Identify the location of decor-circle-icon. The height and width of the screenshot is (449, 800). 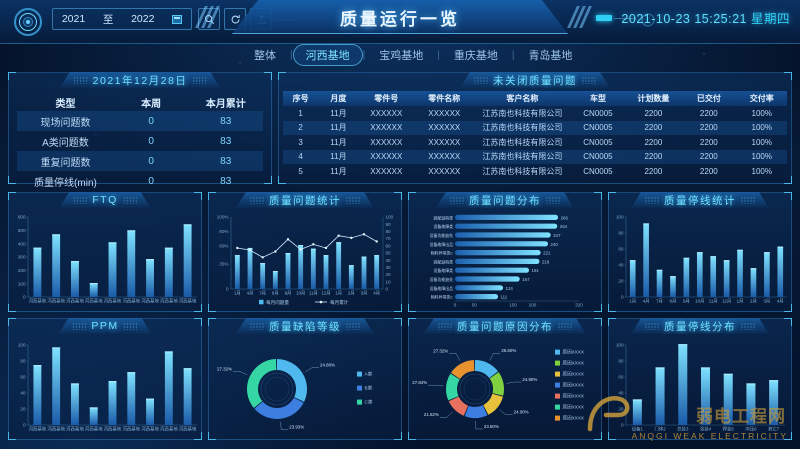
(648, 20).